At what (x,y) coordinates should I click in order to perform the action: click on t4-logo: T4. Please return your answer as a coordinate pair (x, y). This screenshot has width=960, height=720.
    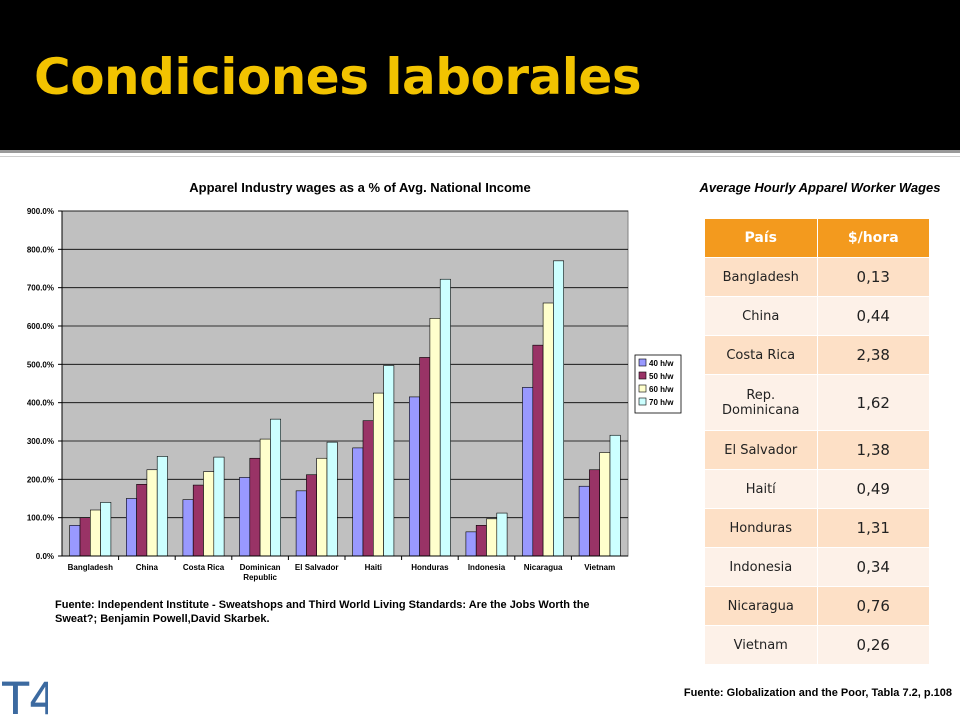
    Looking at the image, I should click on (25, 697).